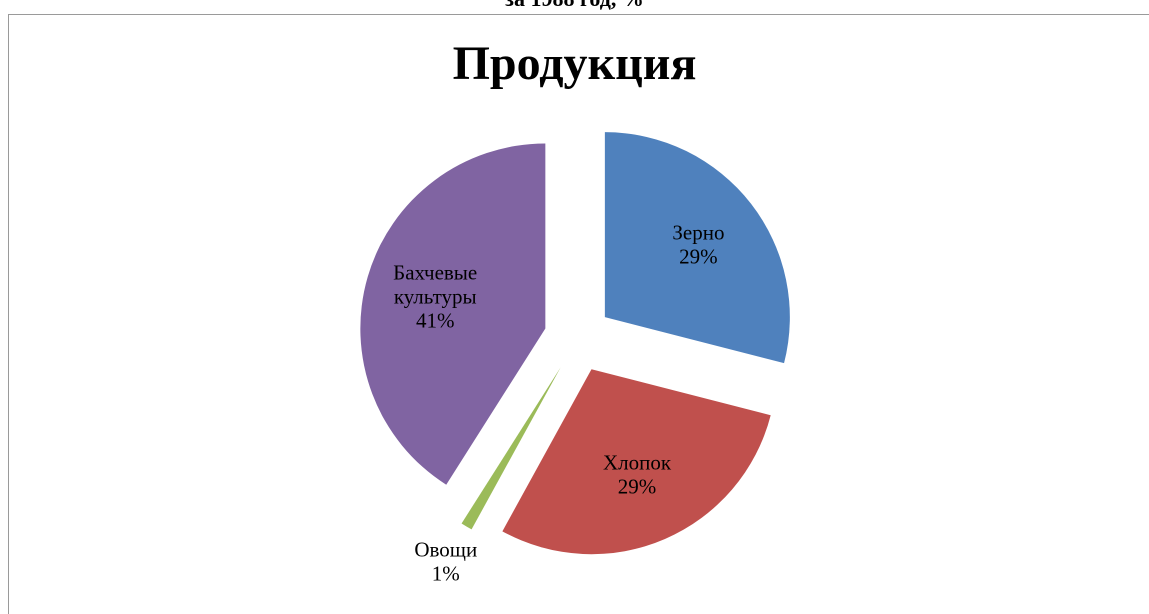  What do you see at coordinates (574, 6) in the screenshot?
I see `chart-caption: за 1988 год, %` at bounding box center [574, 6].